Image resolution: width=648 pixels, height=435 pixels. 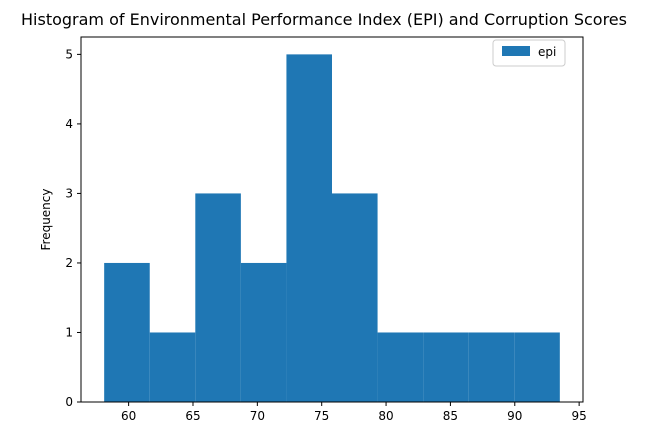 I want to click on x-tick-label: 70, so click(x=257, y=416).